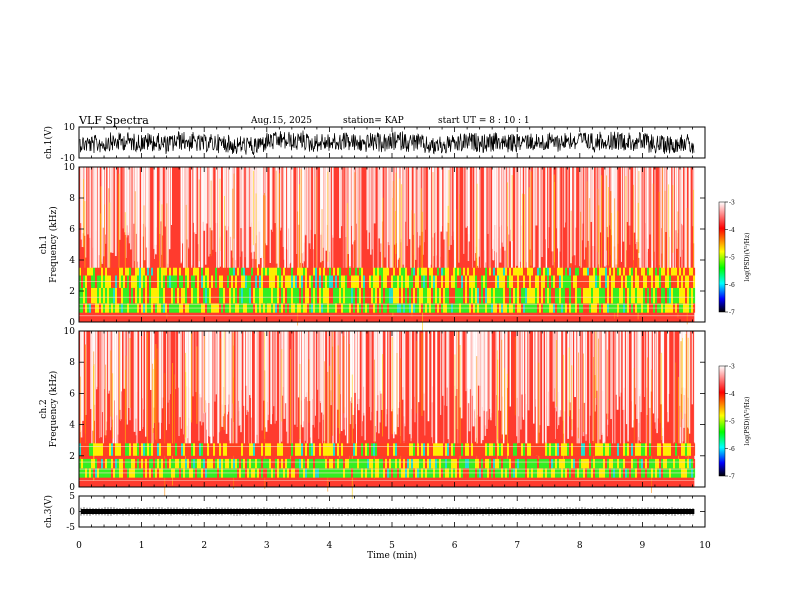 The image size is (792, 612). What do you see at coordinates (732, 394) in the screenshot?
I see `colorbar-ch2-tick-1: -4` at bounding box center [732, 394].